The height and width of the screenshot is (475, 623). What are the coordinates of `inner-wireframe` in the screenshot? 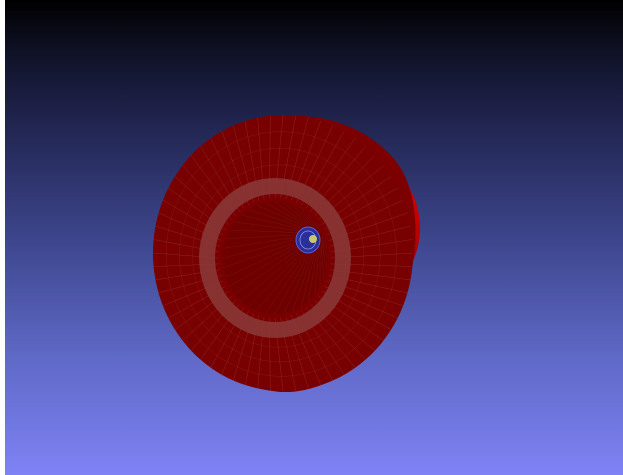 It's located at (275, 258).